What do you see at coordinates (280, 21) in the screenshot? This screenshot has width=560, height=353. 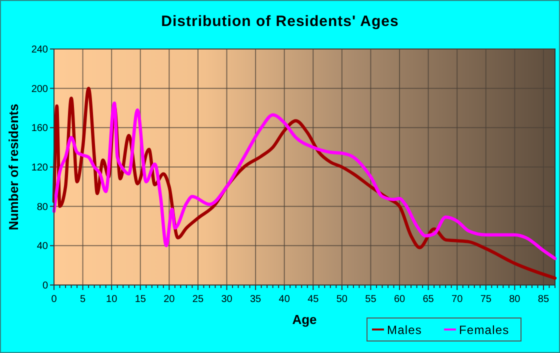 I see `chart-title: Distribution of Residents' Ages` at bounding box center [280, 21].